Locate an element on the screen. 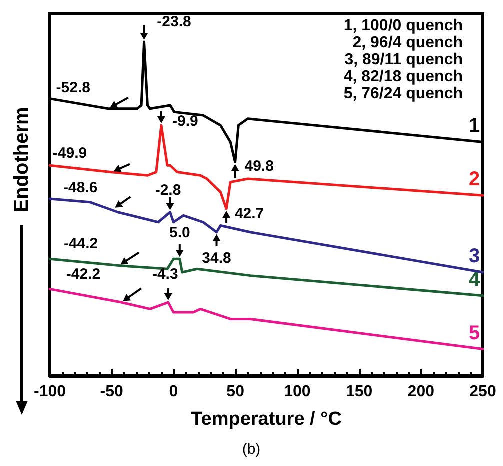  x-axis-title: Temperature / °C is located at coordinates (266, 419).